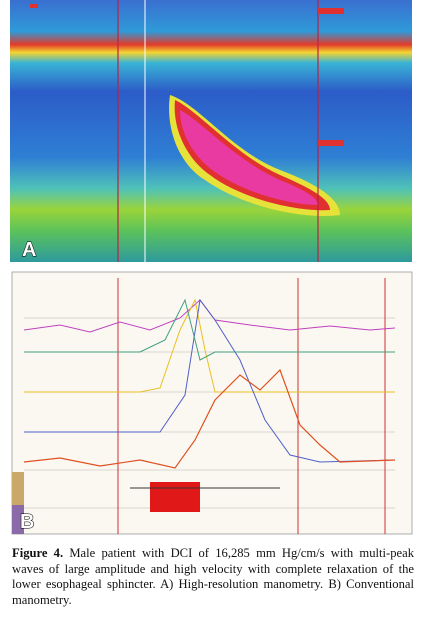 This screenshot has height=637, width=430. Describe the element at coordinates (175, 497) in the screenshot. I see `relaxation-block` at that location.